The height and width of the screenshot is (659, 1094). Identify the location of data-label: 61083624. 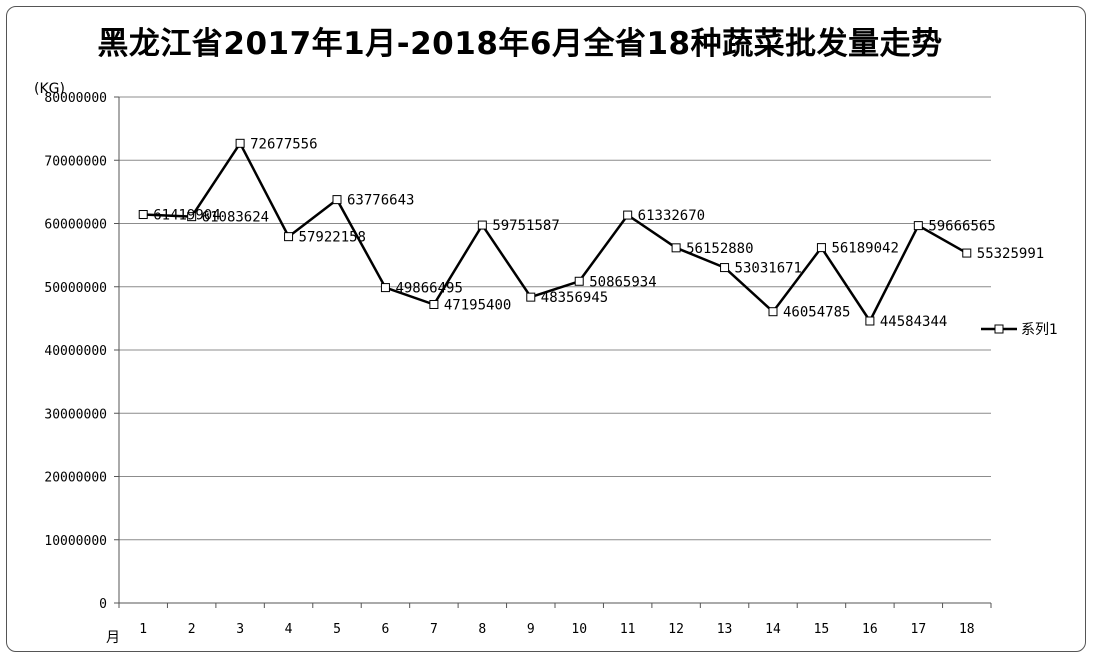
(235, 218).